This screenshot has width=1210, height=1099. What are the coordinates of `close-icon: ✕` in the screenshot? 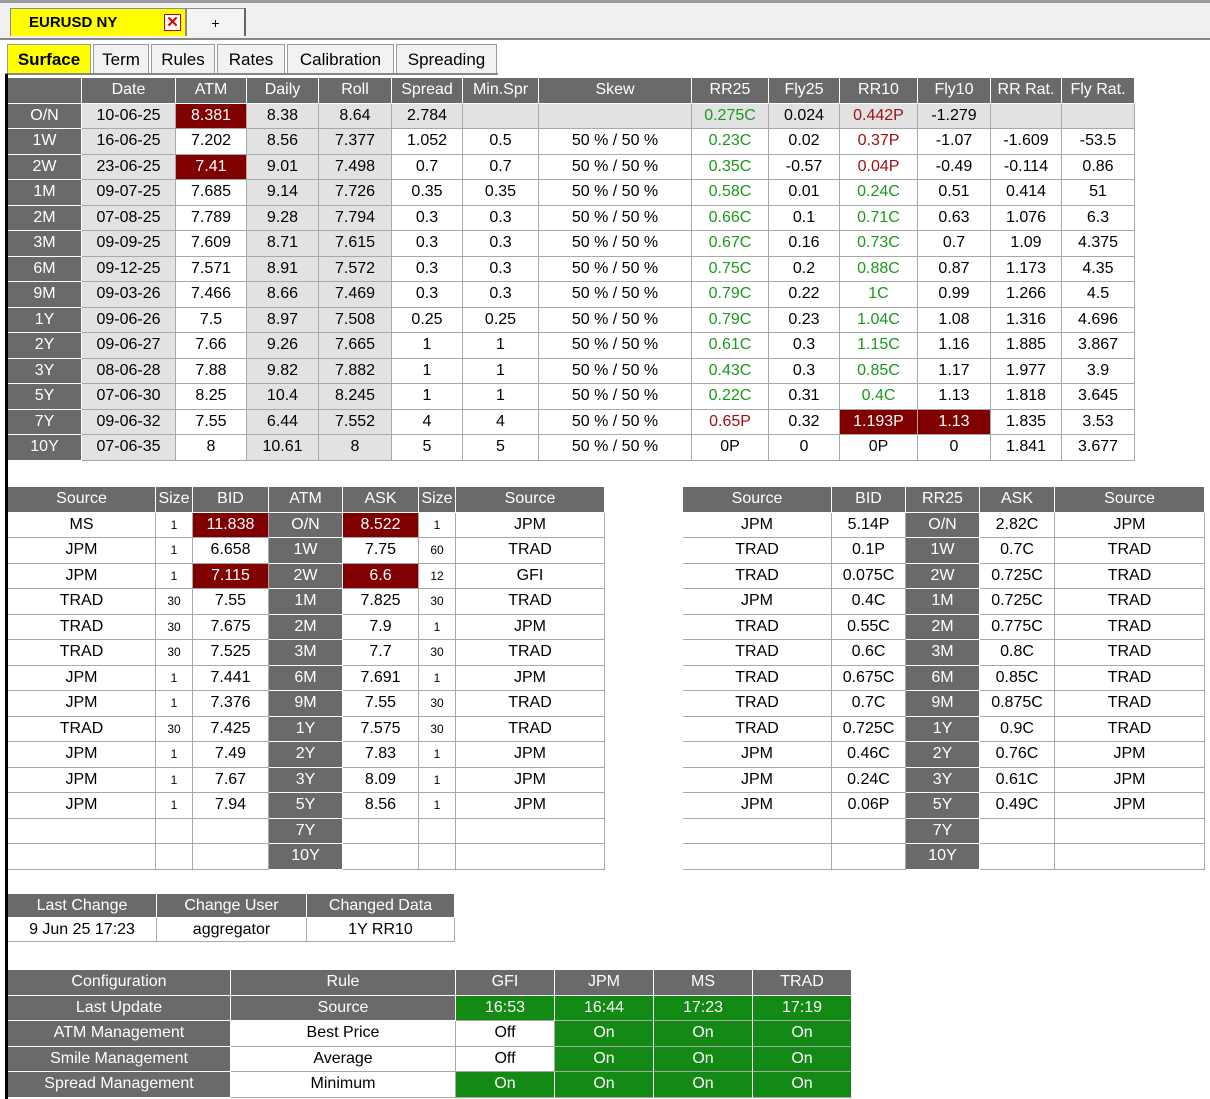 It's located at (172, 22).